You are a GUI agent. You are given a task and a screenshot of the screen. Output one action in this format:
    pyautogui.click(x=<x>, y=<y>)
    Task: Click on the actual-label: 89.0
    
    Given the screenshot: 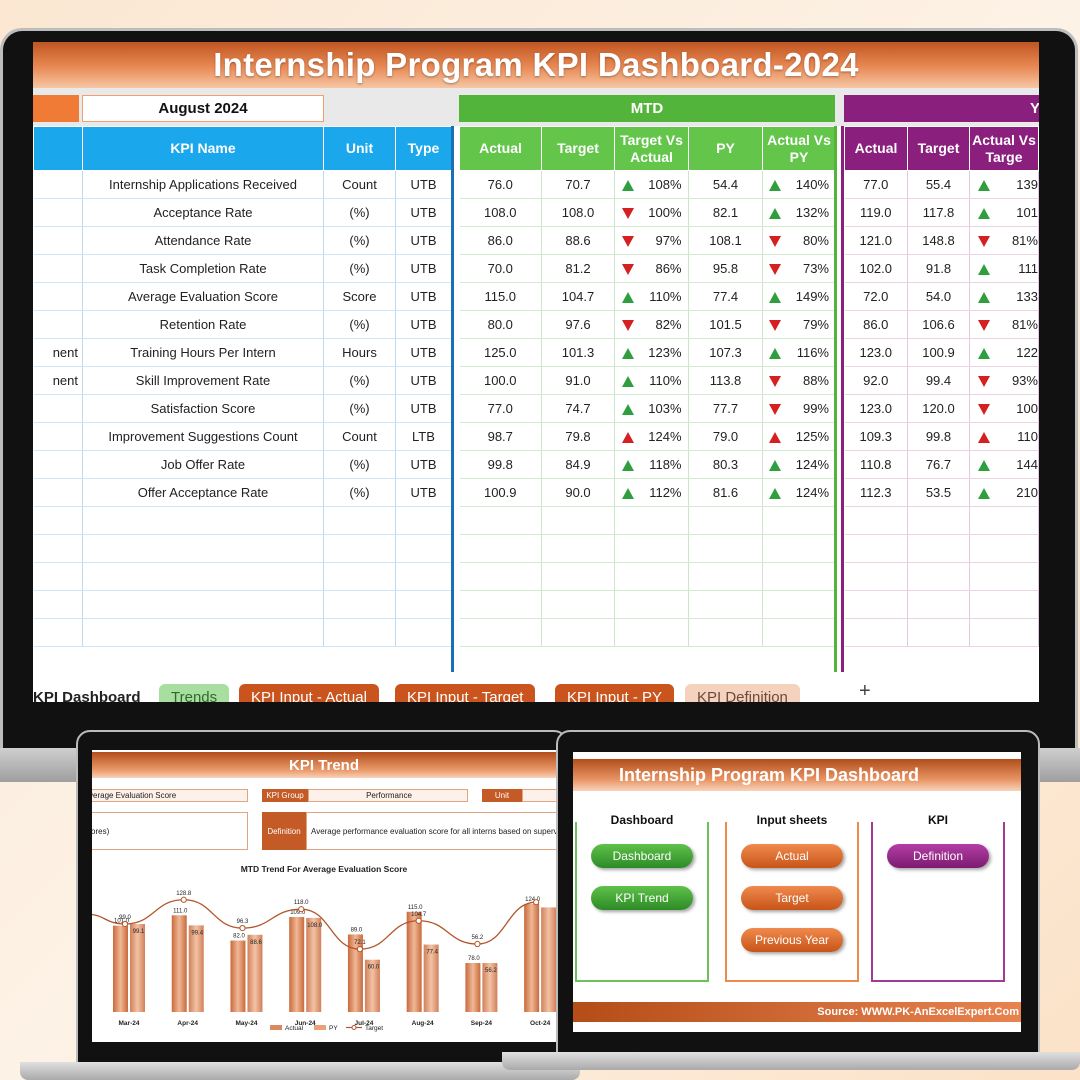 What is the action you would take?
    pyautogui.click(x=357, y=930)
    